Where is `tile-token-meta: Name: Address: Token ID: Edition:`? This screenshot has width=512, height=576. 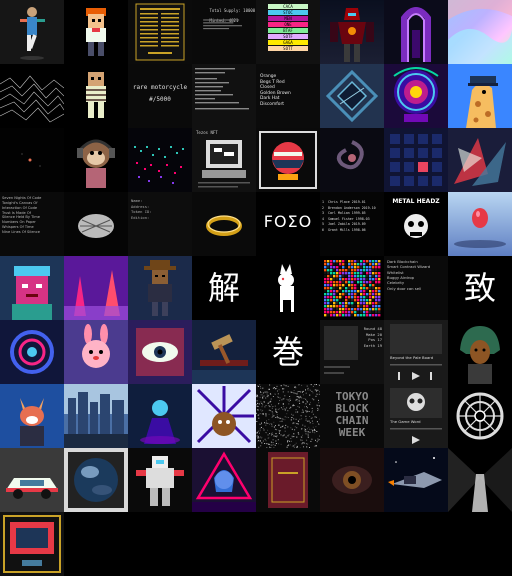 tile-token-meta: Name: Address: Token ID: Edition: is located at coordinates (160, 224).